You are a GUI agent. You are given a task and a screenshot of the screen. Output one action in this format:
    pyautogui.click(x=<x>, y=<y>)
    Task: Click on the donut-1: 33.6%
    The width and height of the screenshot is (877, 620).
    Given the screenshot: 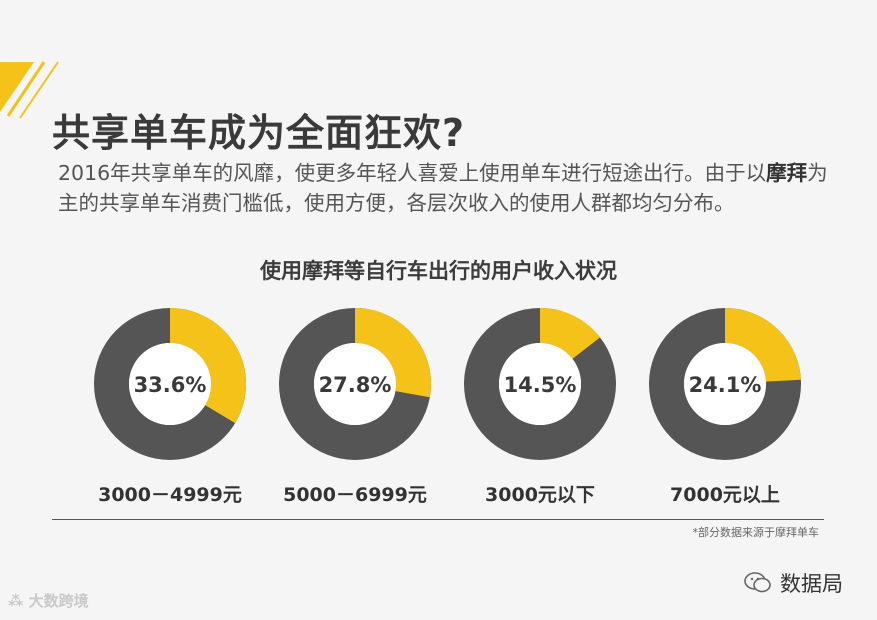 What is the action you would take?
    pyautogui.click(x=170, y=384)
    